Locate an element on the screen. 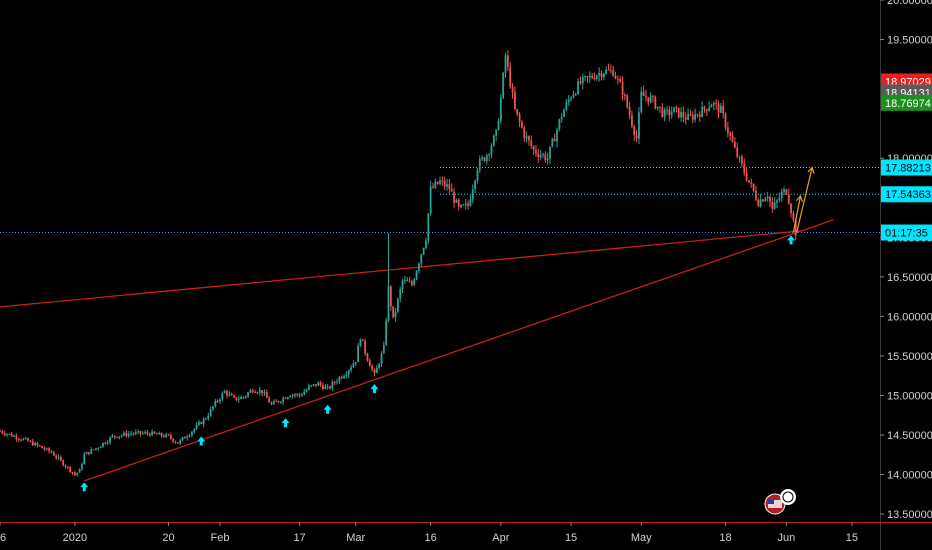  x-tick-label-2: 20 is located at coordinates (168, 538).